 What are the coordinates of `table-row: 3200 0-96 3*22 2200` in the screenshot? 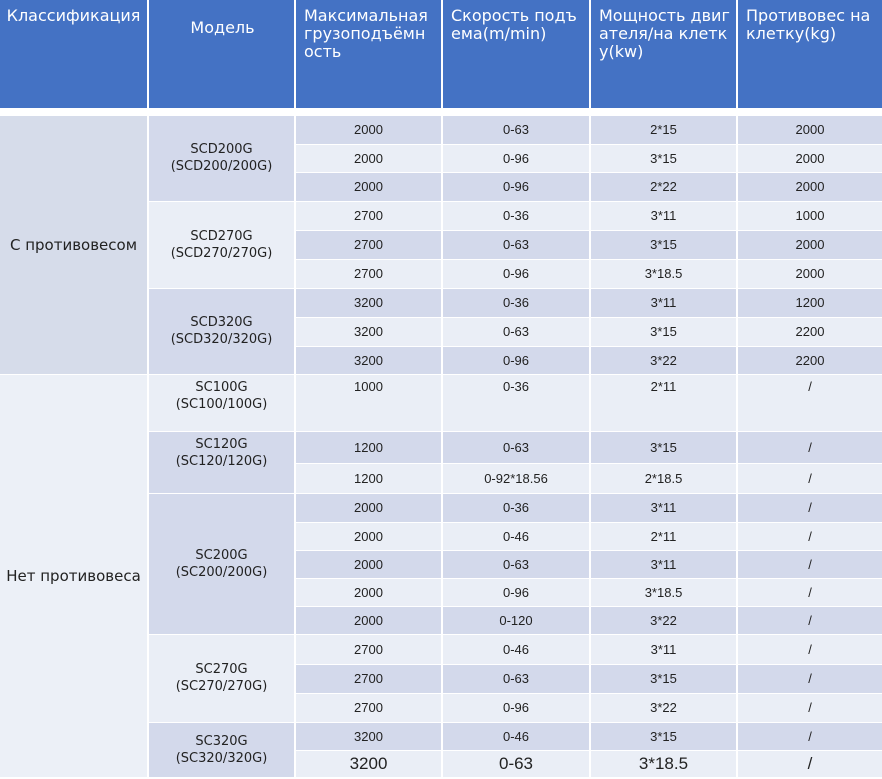 It's located at (441, 360).